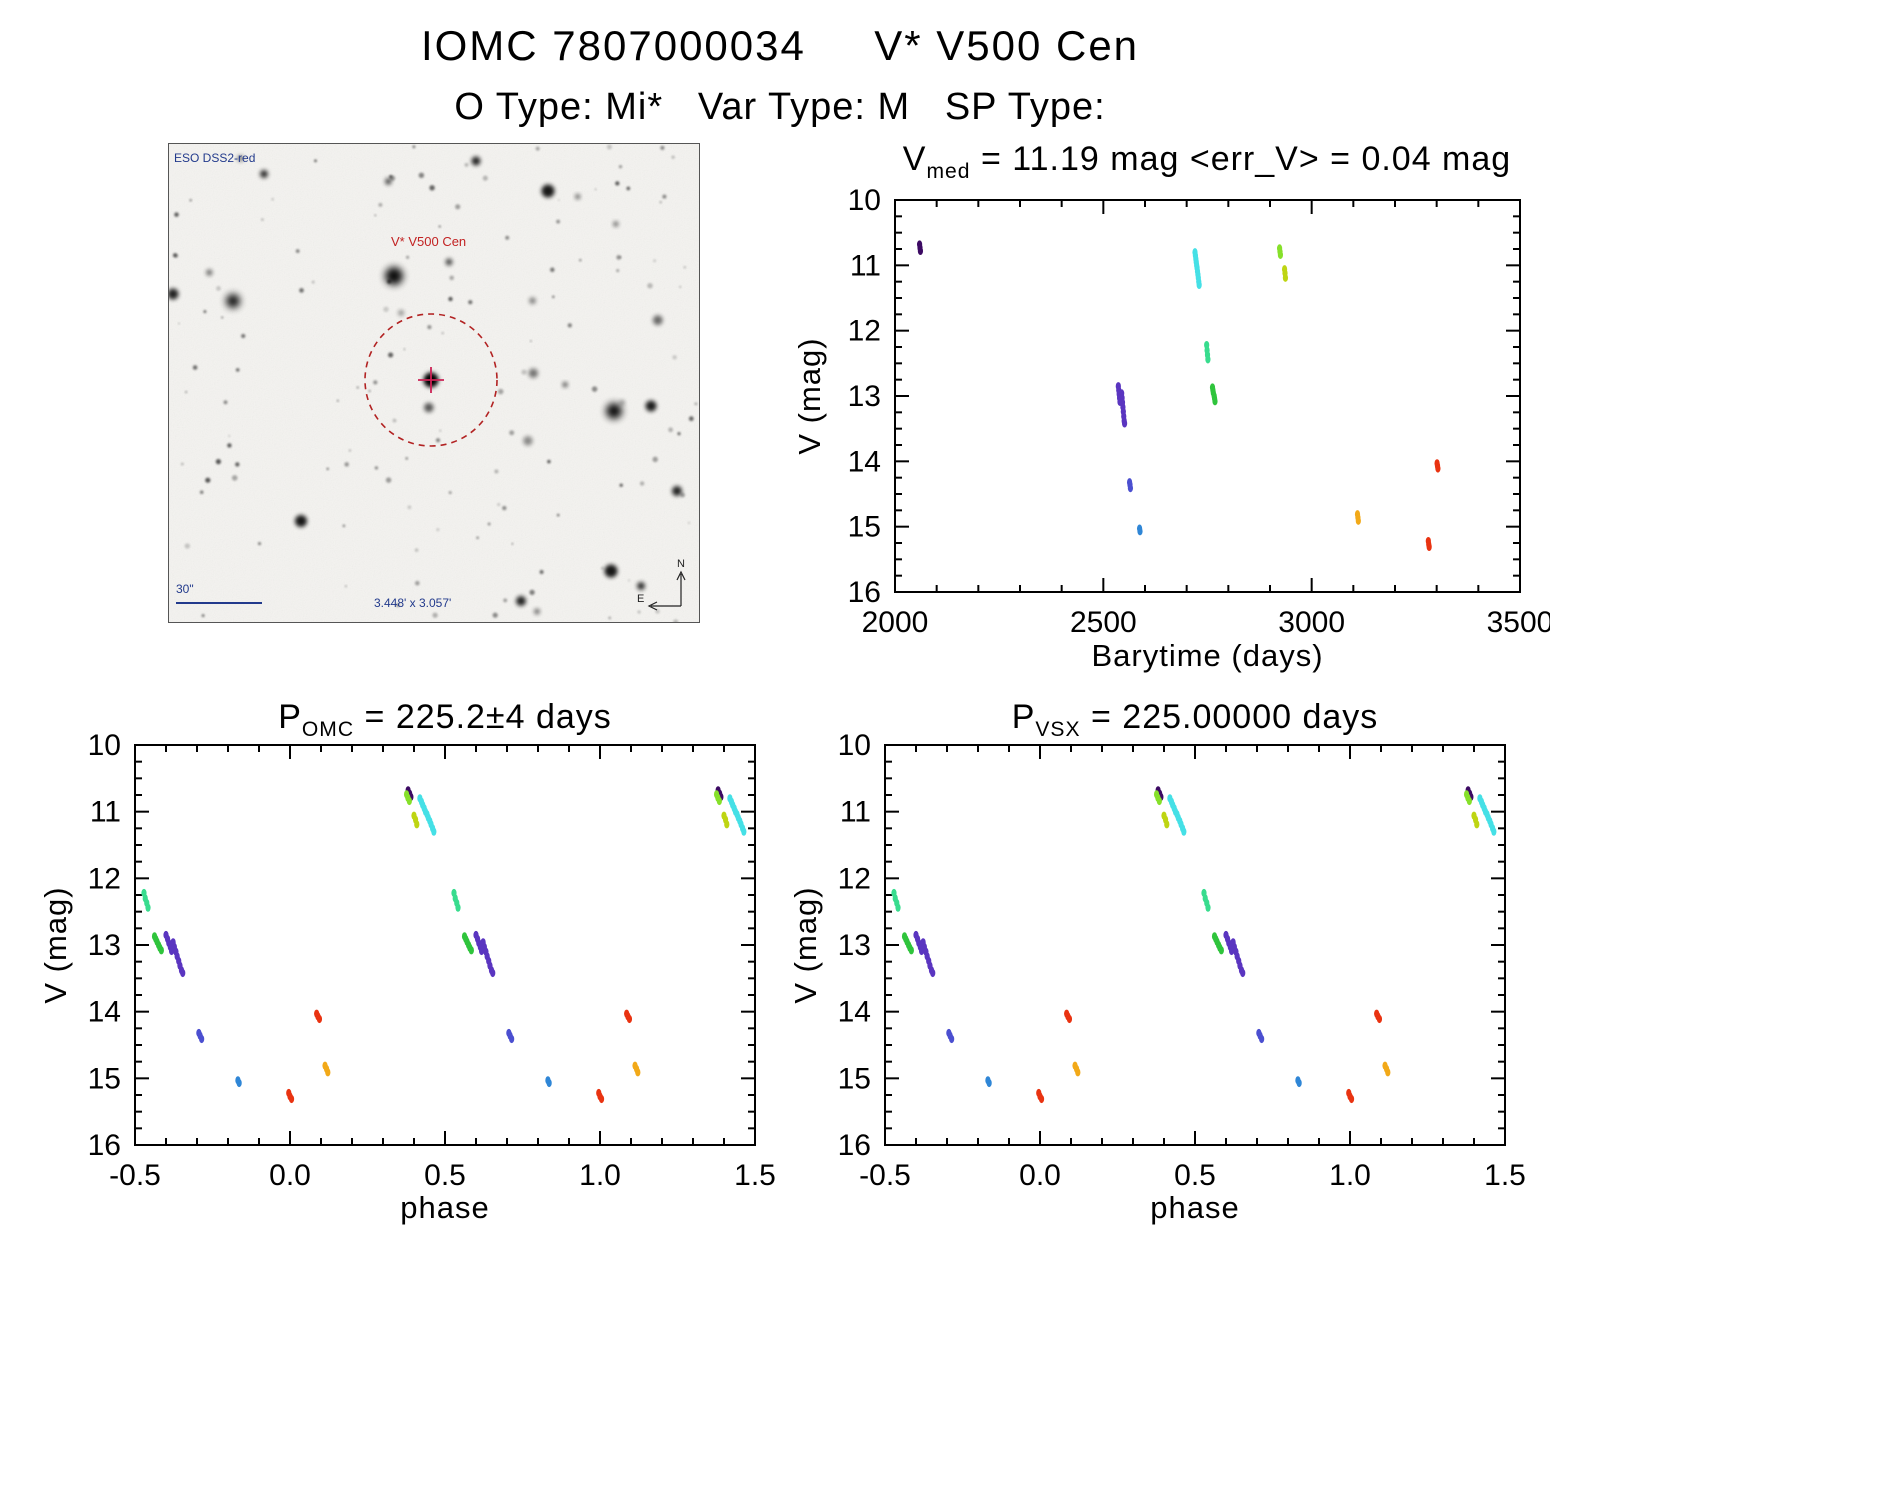 The width and height of the screenshot is (1889, 1494). Describe the element at coordinates (864, 396) in the screenshot. I see `y-tick-label: 13` at that location.